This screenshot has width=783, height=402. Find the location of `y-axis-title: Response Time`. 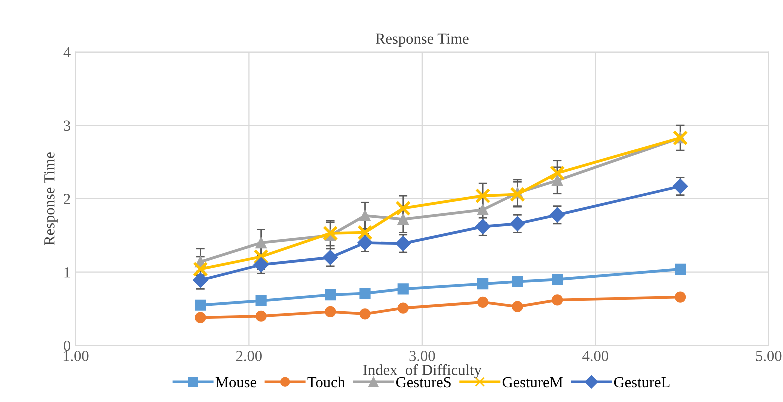

y-axis-title: Response Time is located at coordinates (51, 199).